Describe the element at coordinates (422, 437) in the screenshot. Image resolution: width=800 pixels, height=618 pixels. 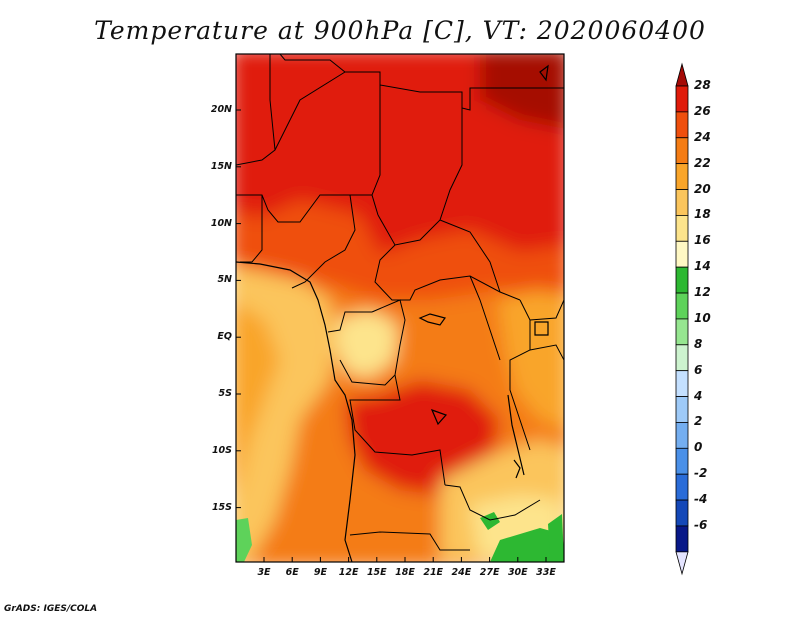
I see `field-interior-hot` at that location.